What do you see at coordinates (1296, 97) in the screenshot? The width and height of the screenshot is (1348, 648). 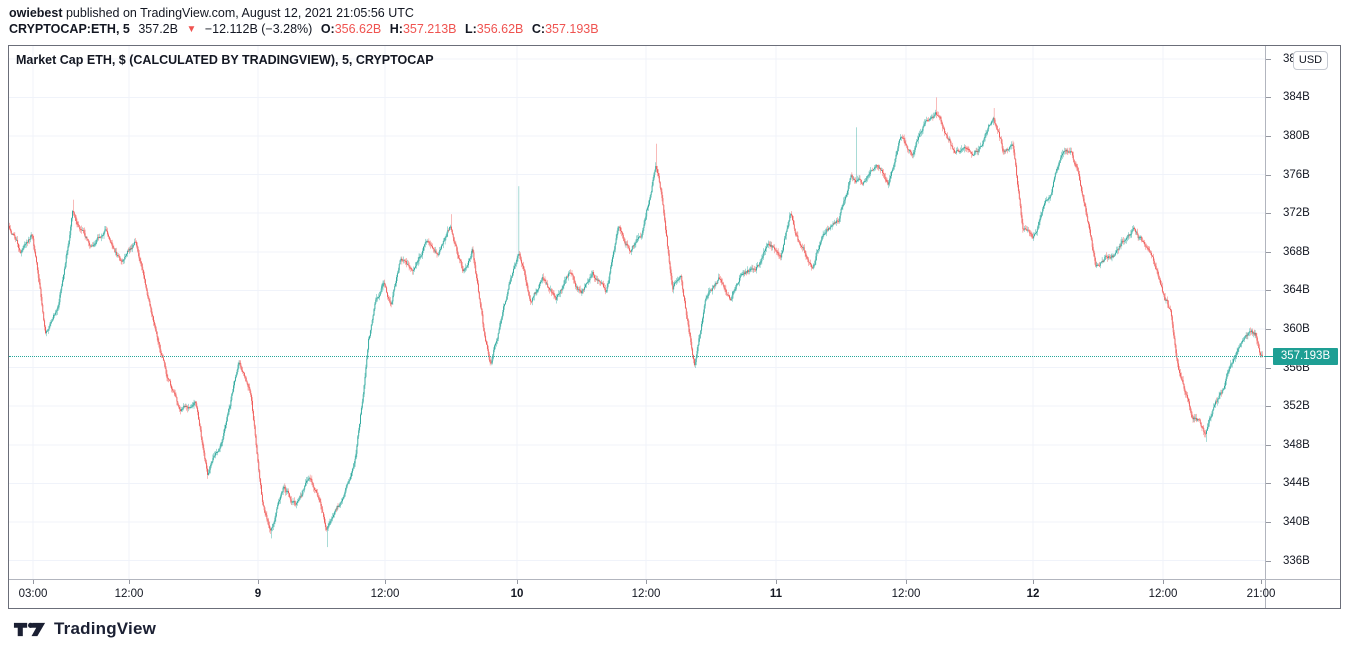 I see `price-tick-label: 384B` at bounding box center [1296, 97].